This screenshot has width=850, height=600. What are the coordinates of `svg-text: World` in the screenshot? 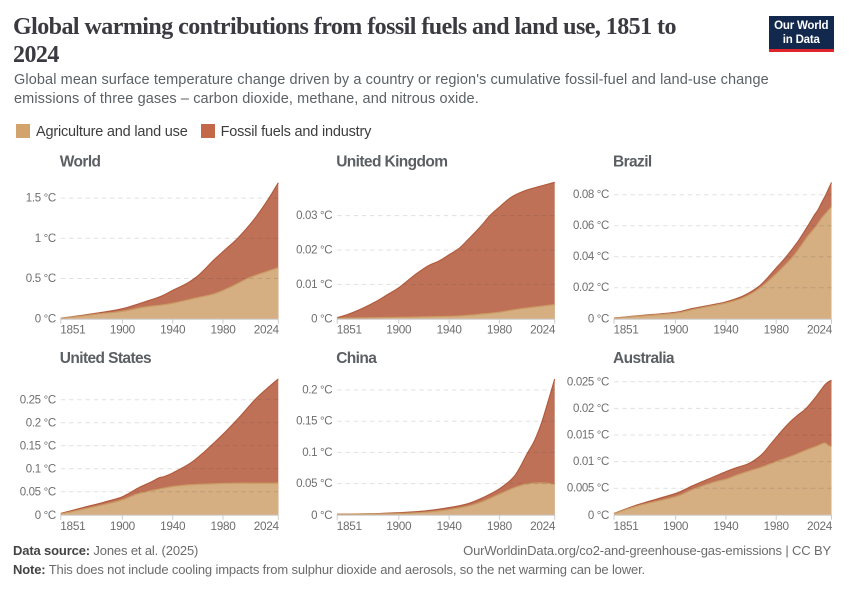 It's located at (80, 162).